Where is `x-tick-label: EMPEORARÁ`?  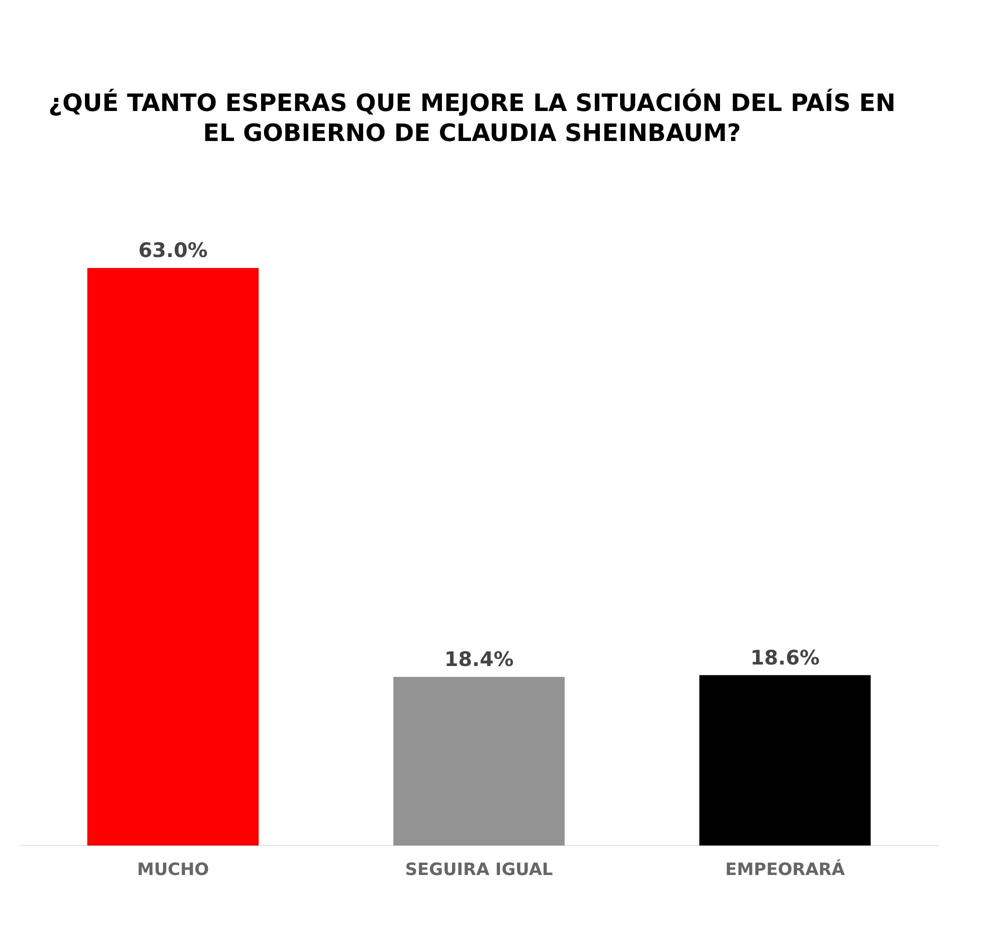
x-tick-label: EMPEORARÁ is located at coordinates (785, 869).